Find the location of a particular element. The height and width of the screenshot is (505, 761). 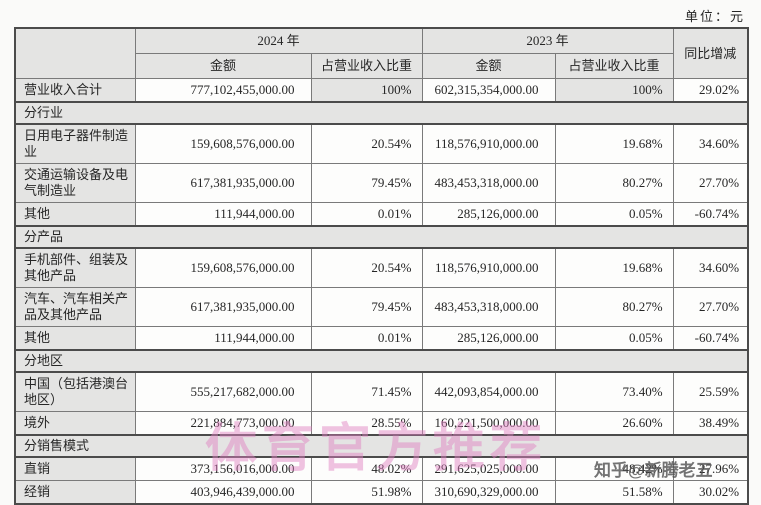

yoy-cell: 38.49% is located at coordinates (710, 423).